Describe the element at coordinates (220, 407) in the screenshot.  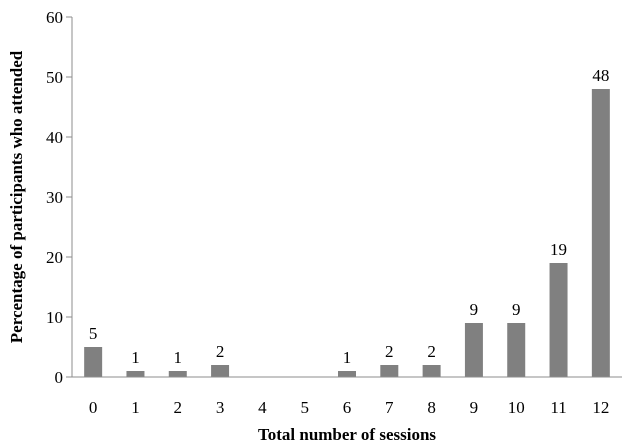
I see `x-tick-label: 3` at that location.